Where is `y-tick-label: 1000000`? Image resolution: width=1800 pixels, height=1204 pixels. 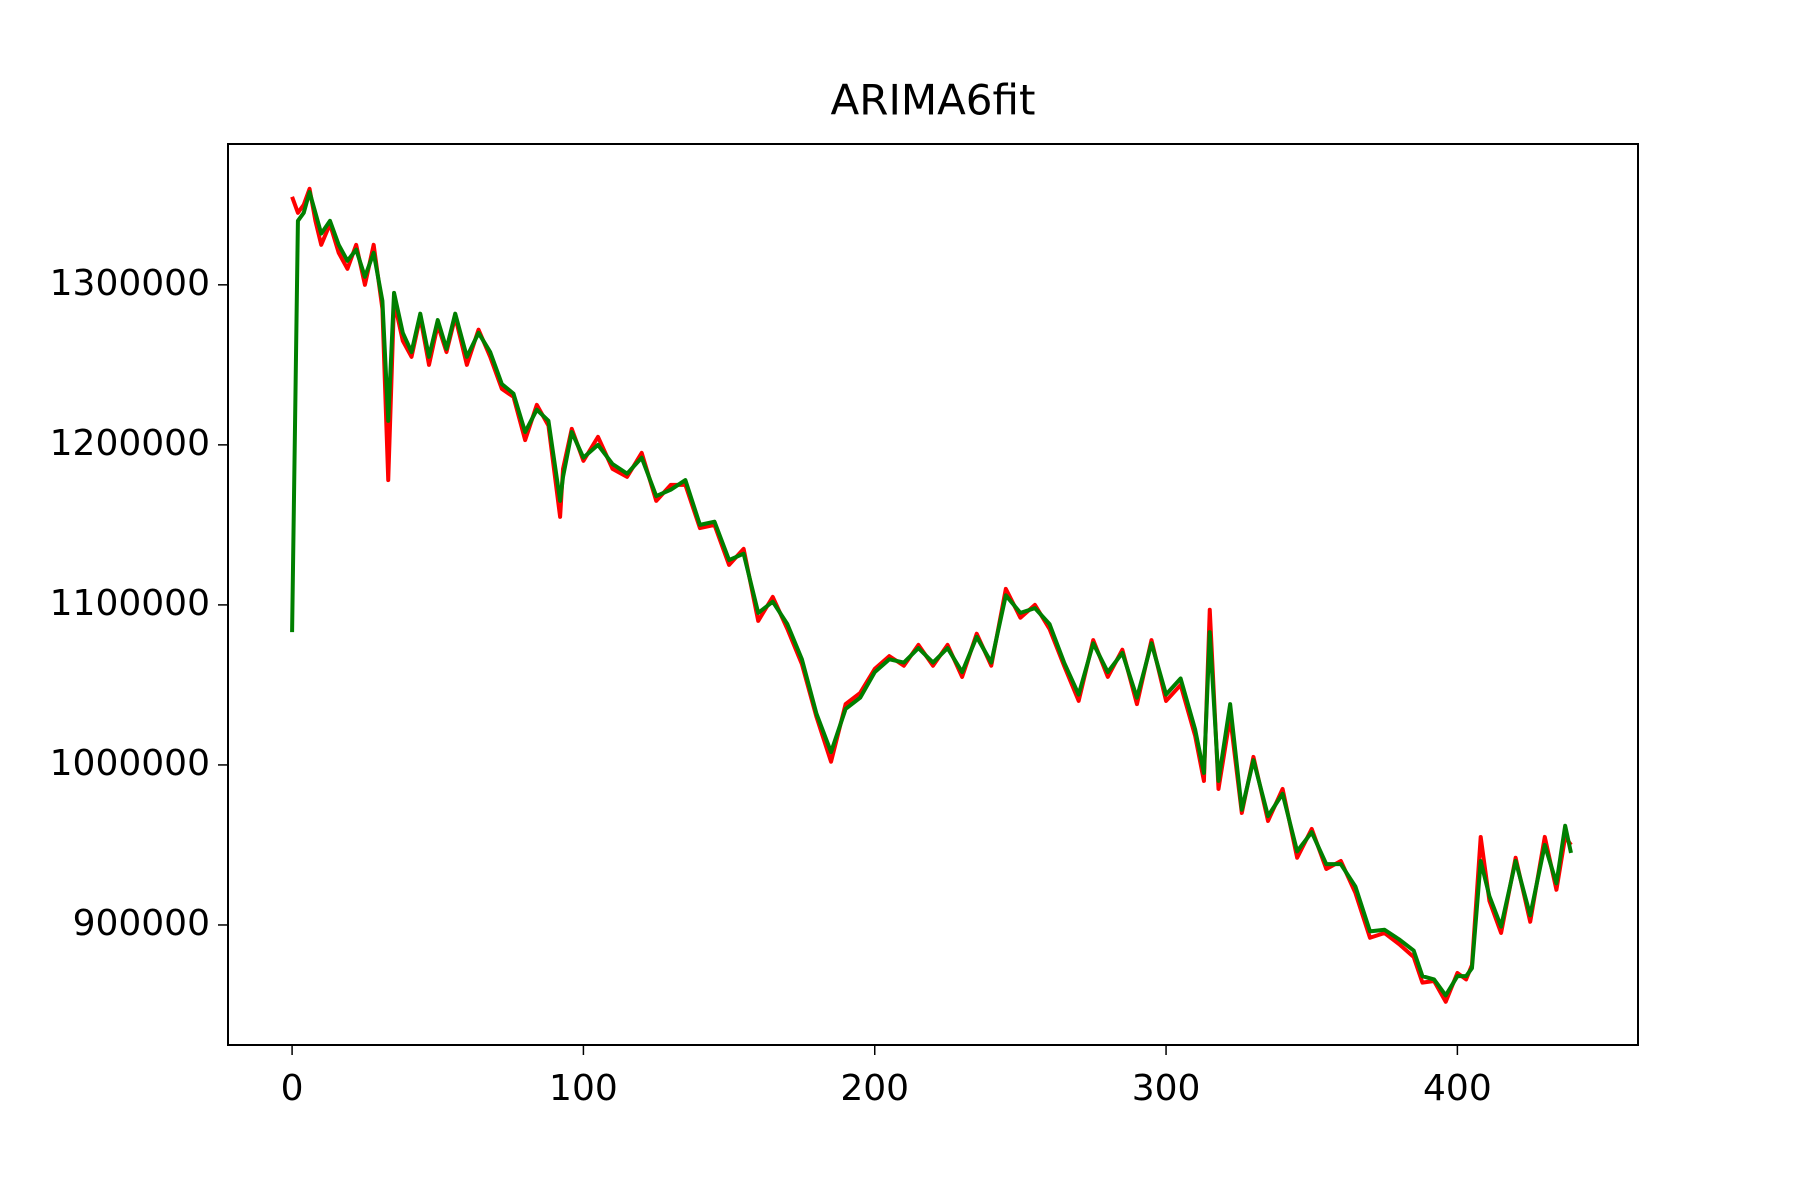
y-tick-label: 1000000 is located at coordinates (130, 763).